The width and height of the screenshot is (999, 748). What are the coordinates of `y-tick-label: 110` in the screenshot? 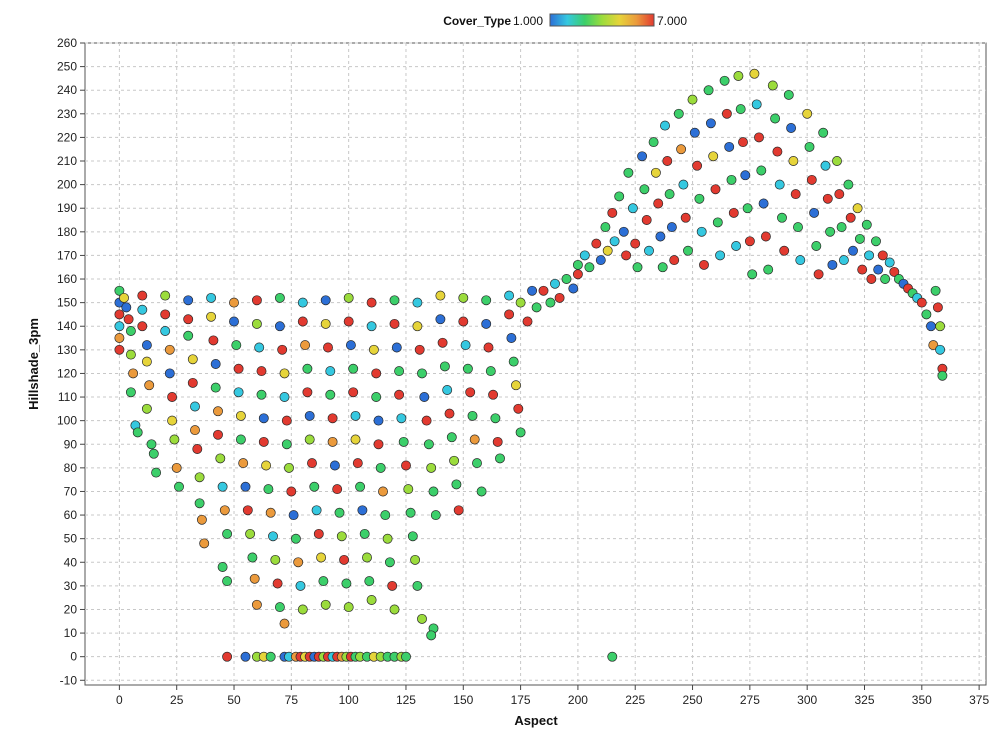 It's located at (67, 397).